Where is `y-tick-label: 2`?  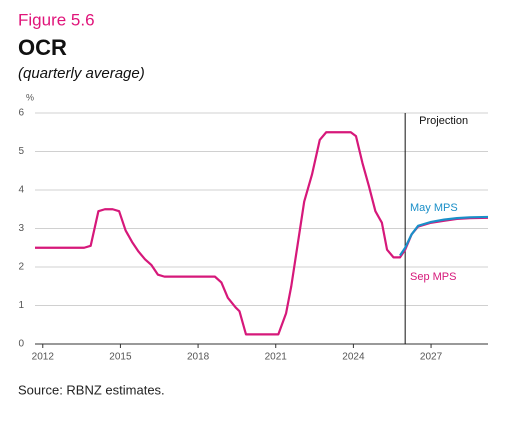
y-tick-label: 2 is located at coordinates (21, 267).